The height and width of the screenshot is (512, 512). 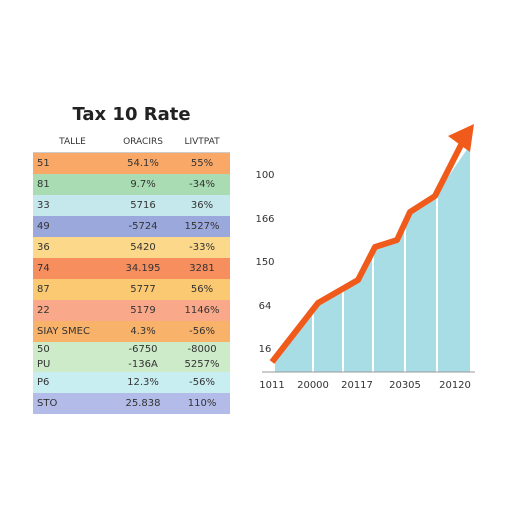 What do you see at coordinates (43, 205) in the screenshot?
I see `table-cell: 33` at bounding box center [43, 205].